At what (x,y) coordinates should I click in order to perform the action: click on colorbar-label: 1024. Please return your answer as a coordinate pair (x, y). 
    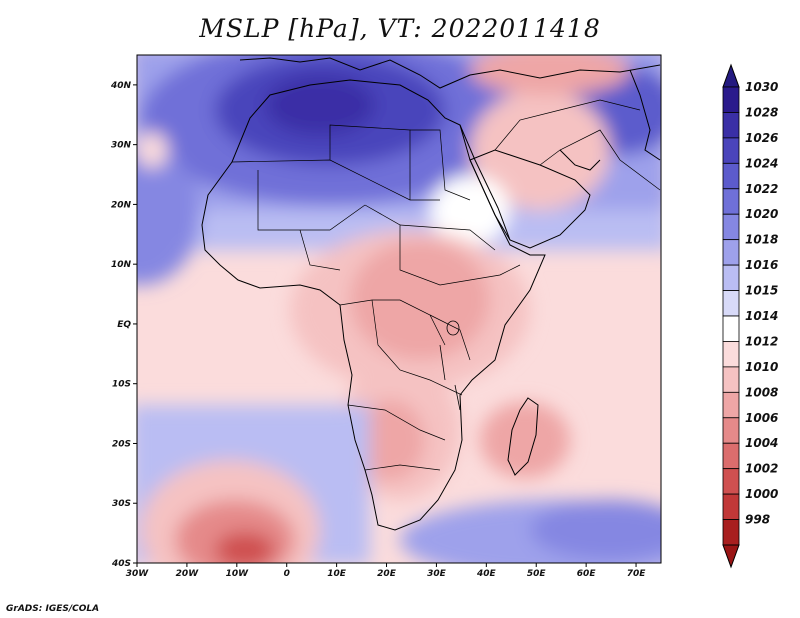
    Looking at the image, I should click on (761, 163).